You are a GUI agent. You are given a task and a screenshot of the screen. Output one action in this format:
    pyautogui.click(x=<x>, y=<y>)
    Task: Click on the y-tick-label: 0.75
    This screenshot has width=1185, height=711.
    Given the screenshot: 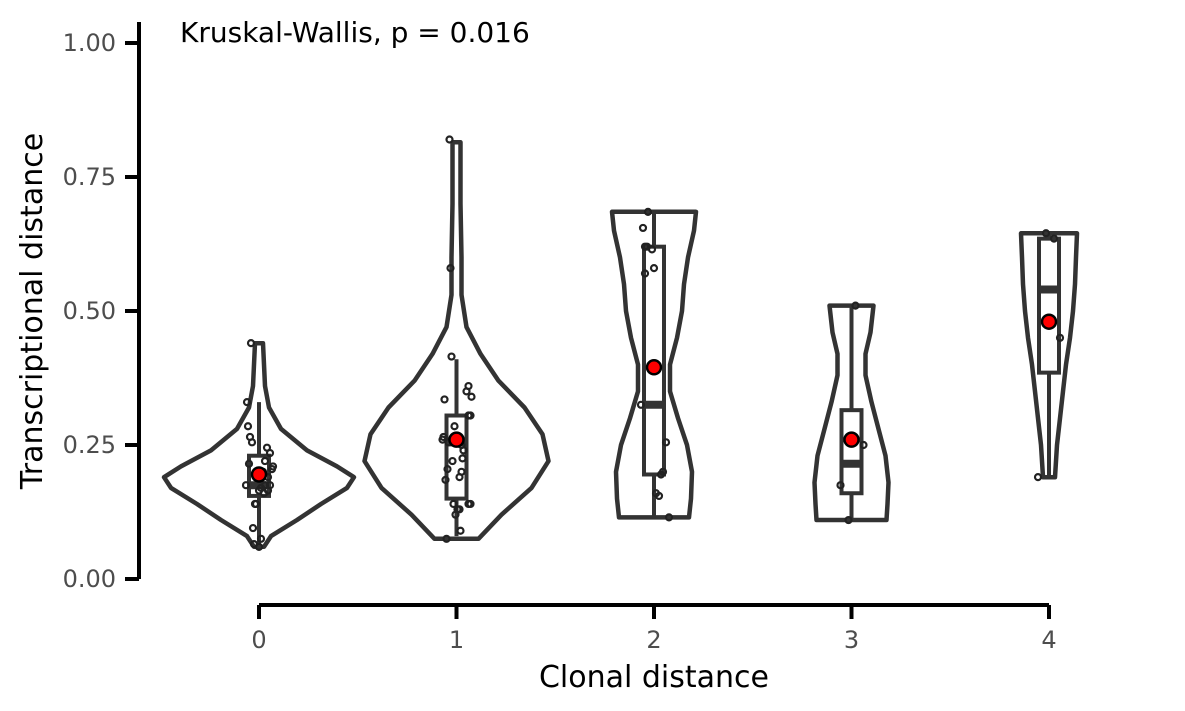 What is the action you would take?
    pyautogui.click(x=89, y=177)
    